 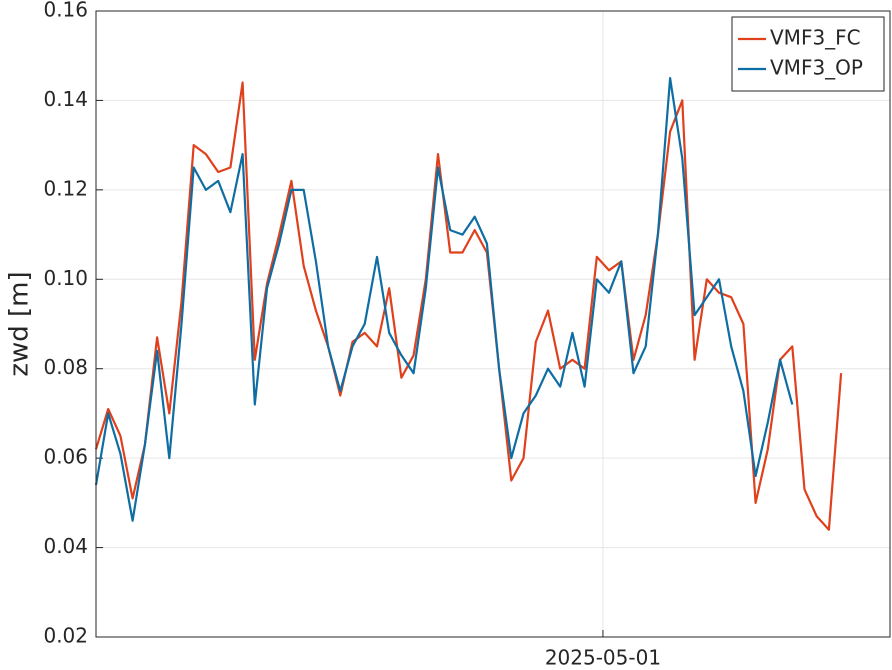 I want to click on legend-label: VMF3_FC, so click(x=815, y=38).